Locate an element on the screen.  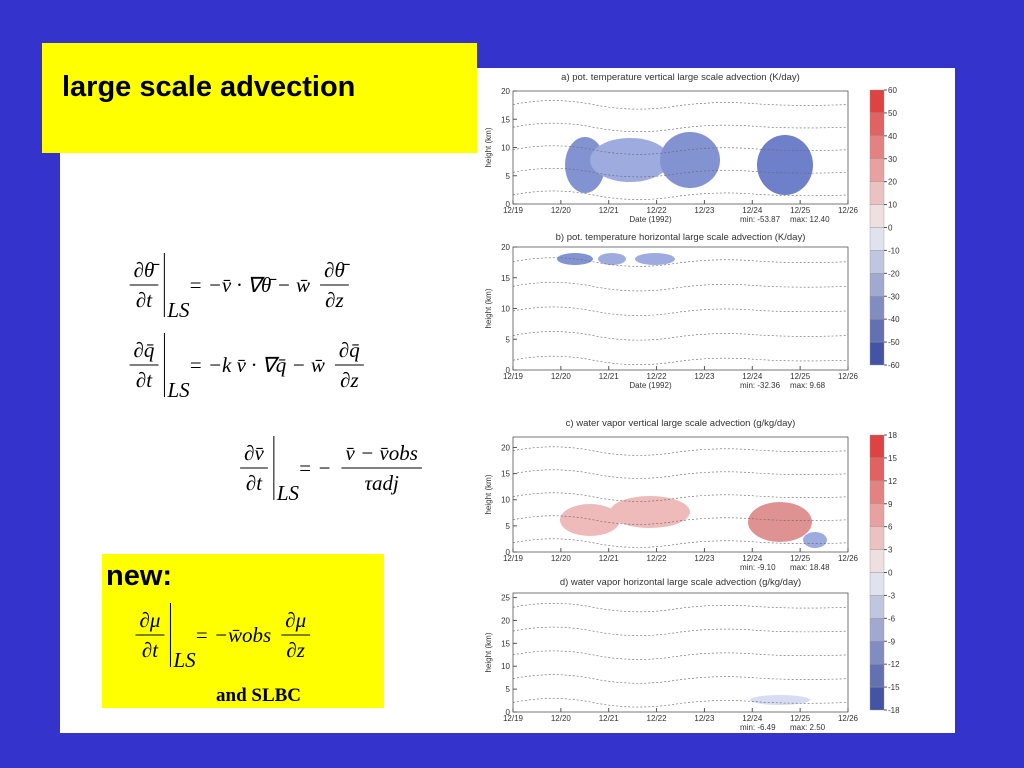
colorbar-label: -10 is located at coordinates (894, 250).